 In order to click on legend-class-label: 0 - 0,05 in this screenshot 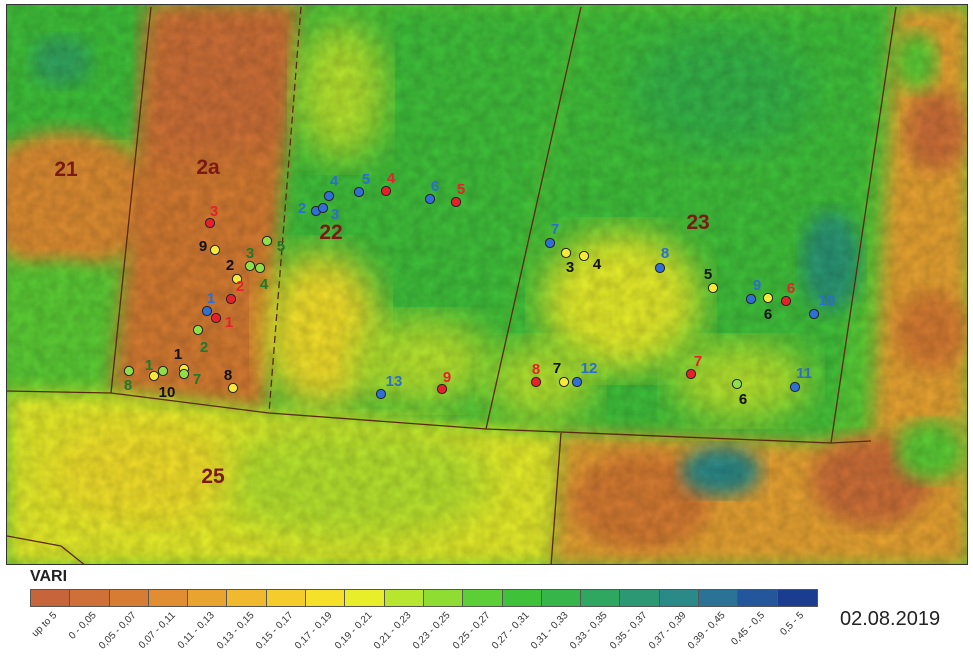, I will do `click(83, 626)`.